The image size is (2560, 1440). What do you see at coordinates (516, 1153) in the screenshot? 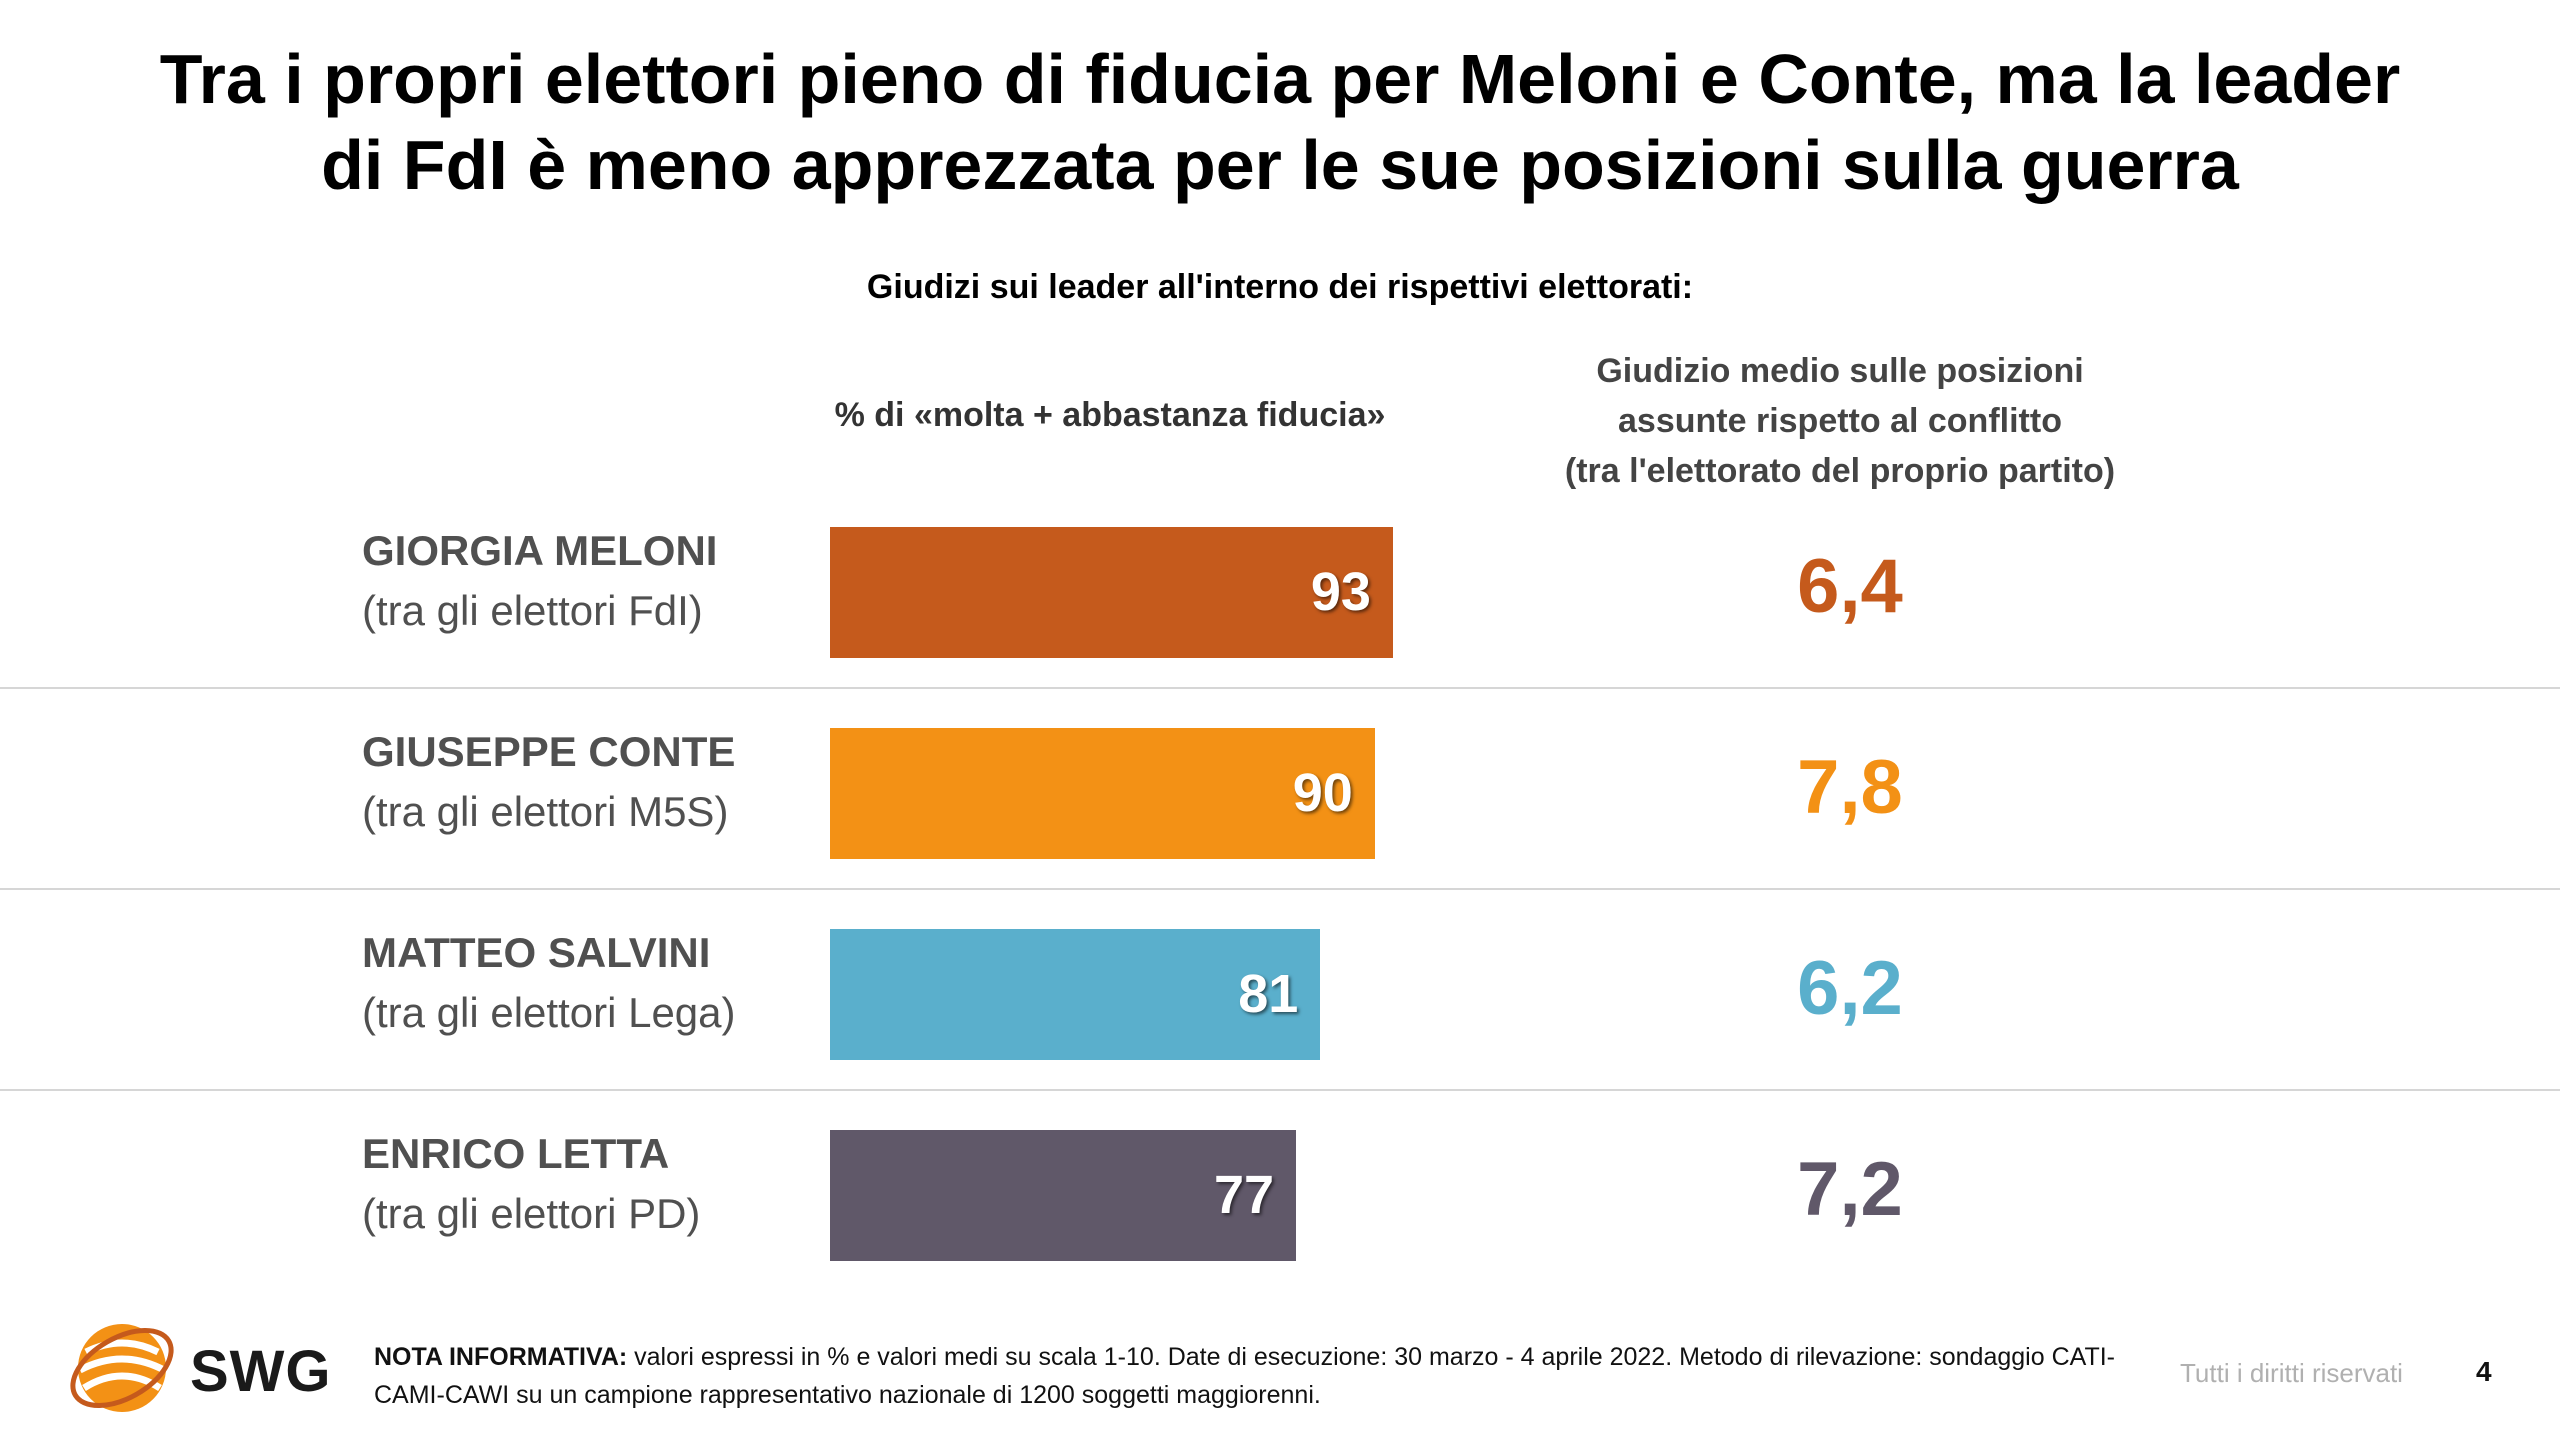
I see `leader-name: ENRICO LETTA` at bounding box center [516, 1153].